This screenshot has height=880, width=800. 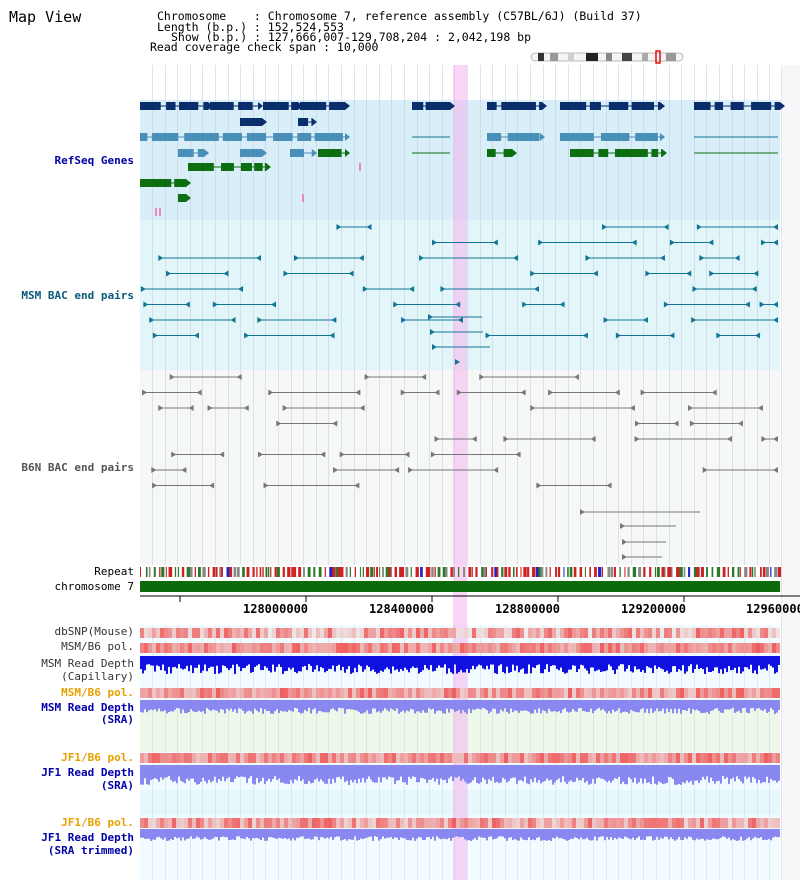 I want to click on msm-read-depth-capillary, so click(x=460, y=665).